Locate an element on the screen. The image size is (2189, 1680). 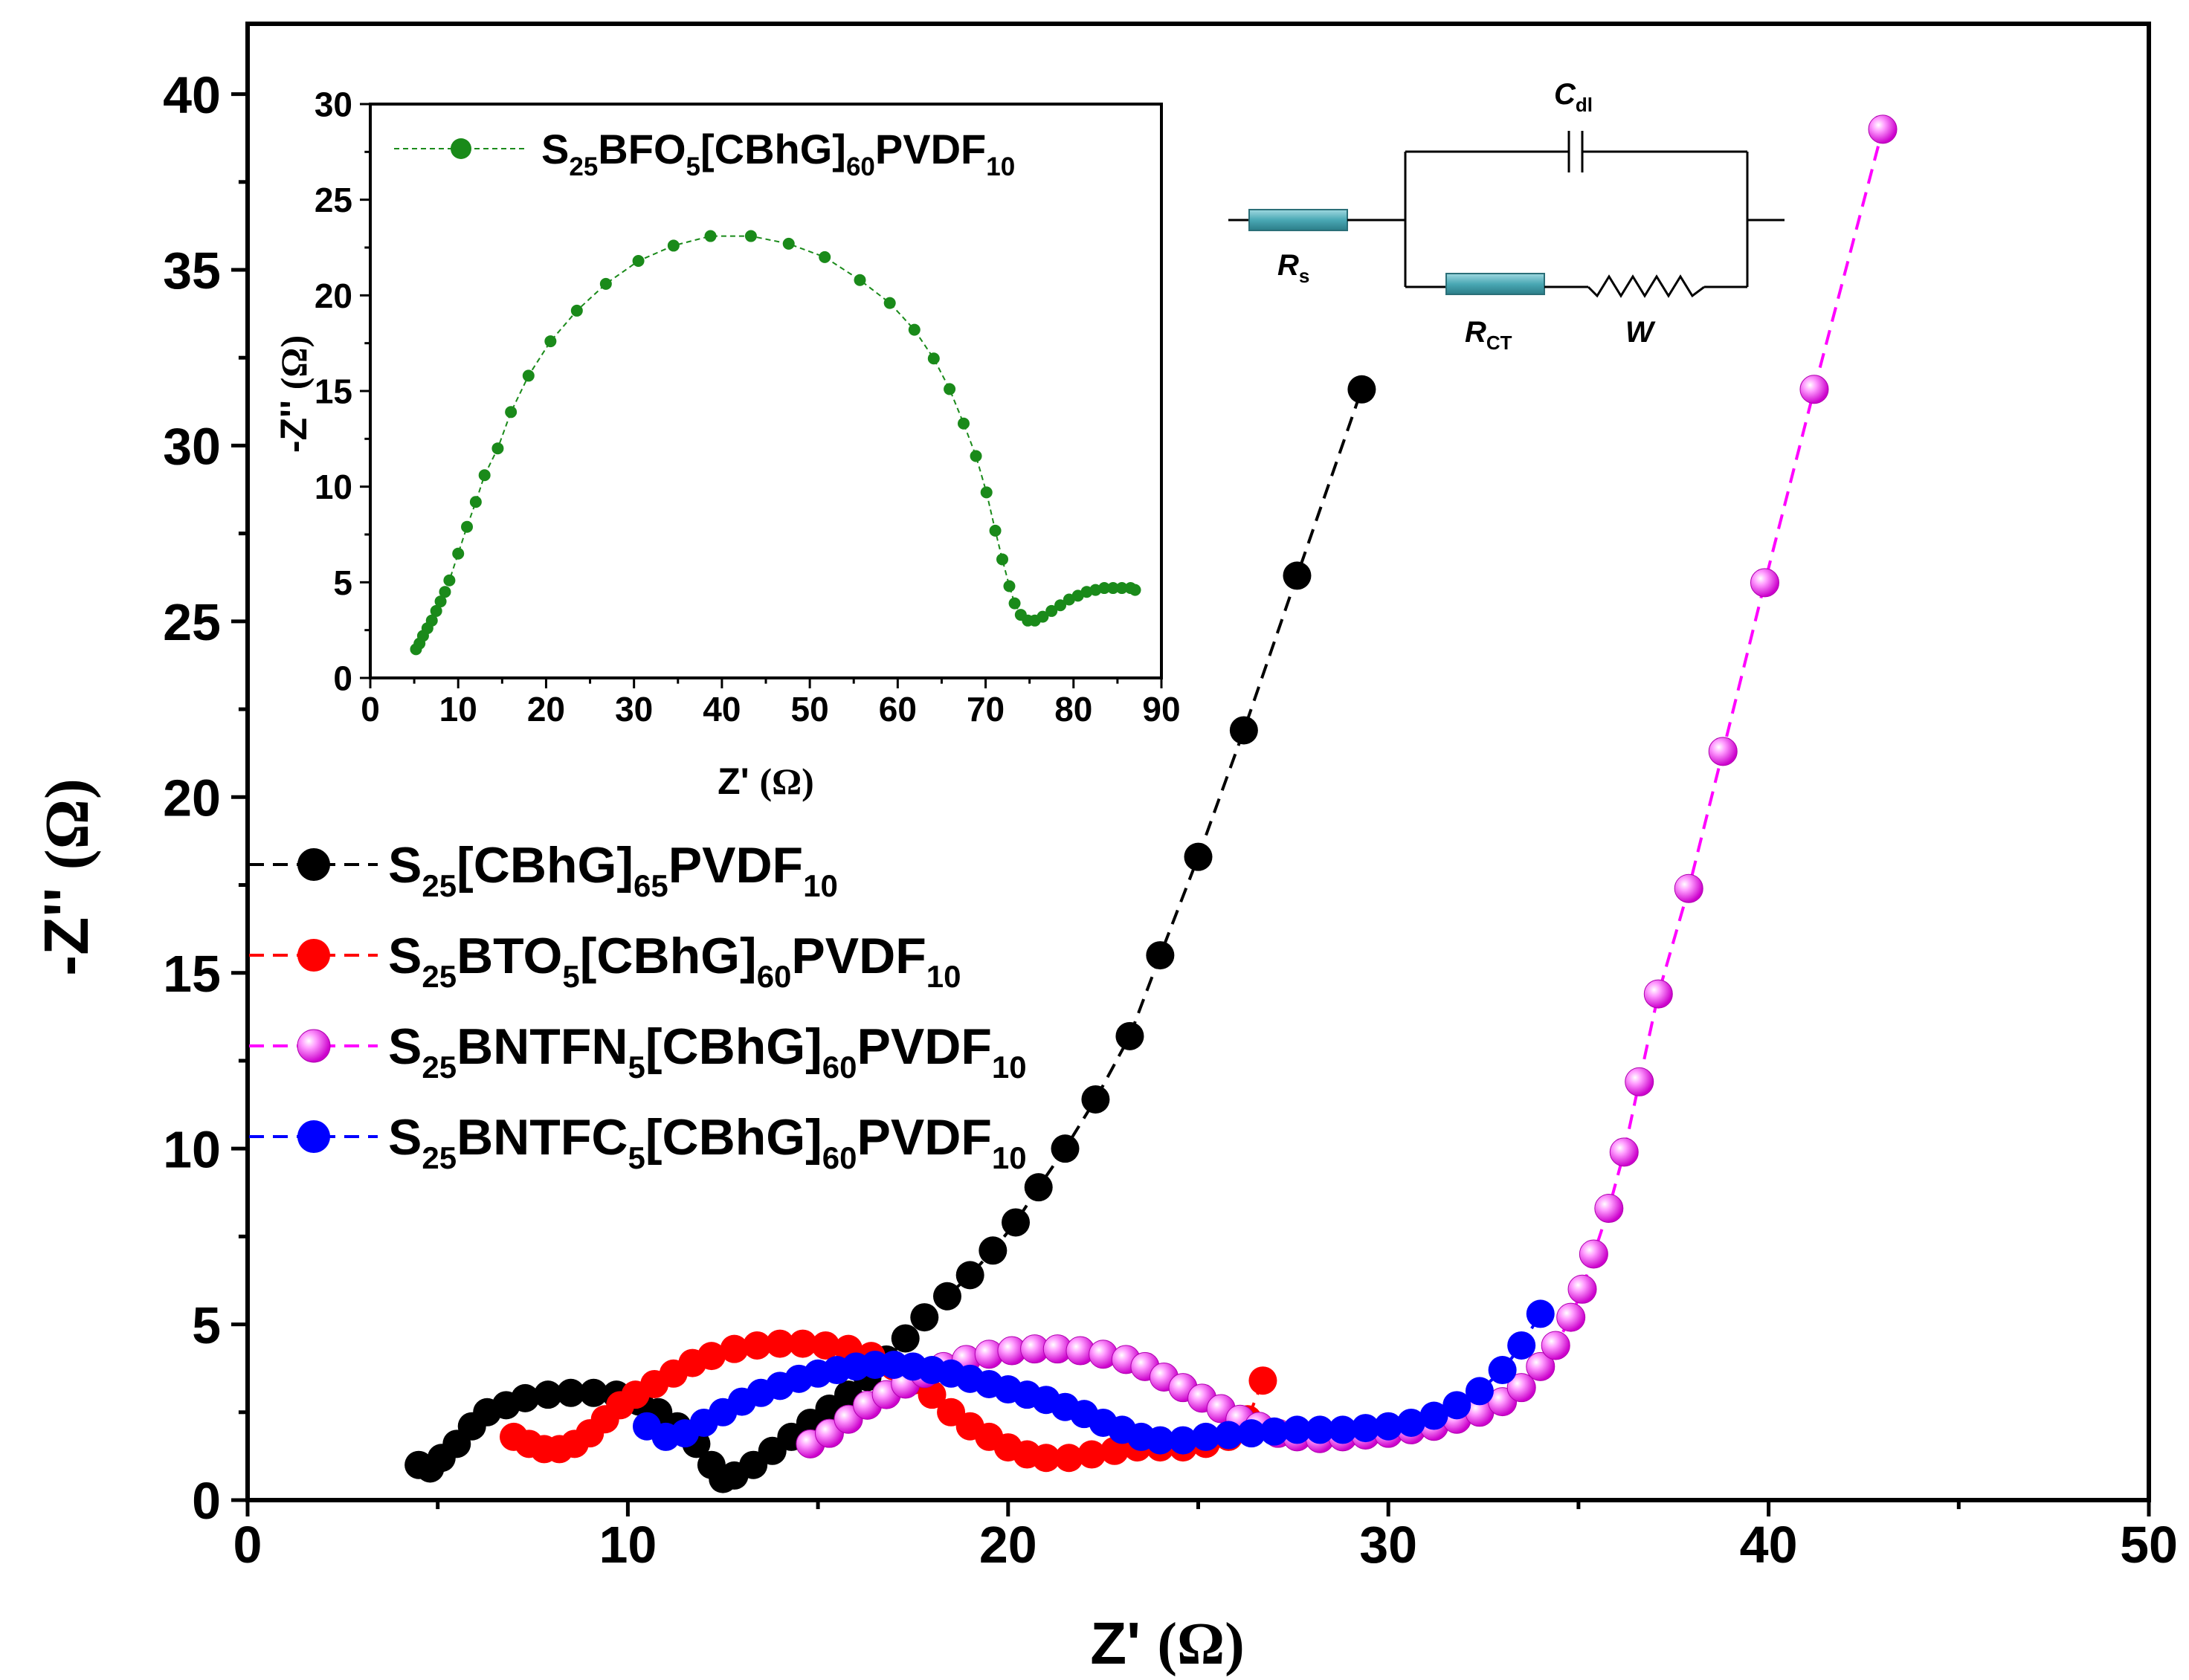
inset-background is located at coordinates (765, 391).